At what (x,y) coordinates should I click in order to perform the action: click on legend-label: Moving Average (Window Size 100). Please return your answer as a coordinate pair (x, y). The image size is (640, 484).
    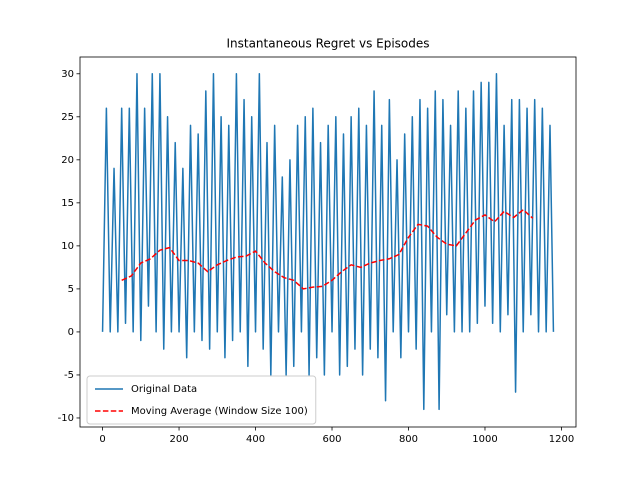
    Looking at the image, I should click on (219, 411).